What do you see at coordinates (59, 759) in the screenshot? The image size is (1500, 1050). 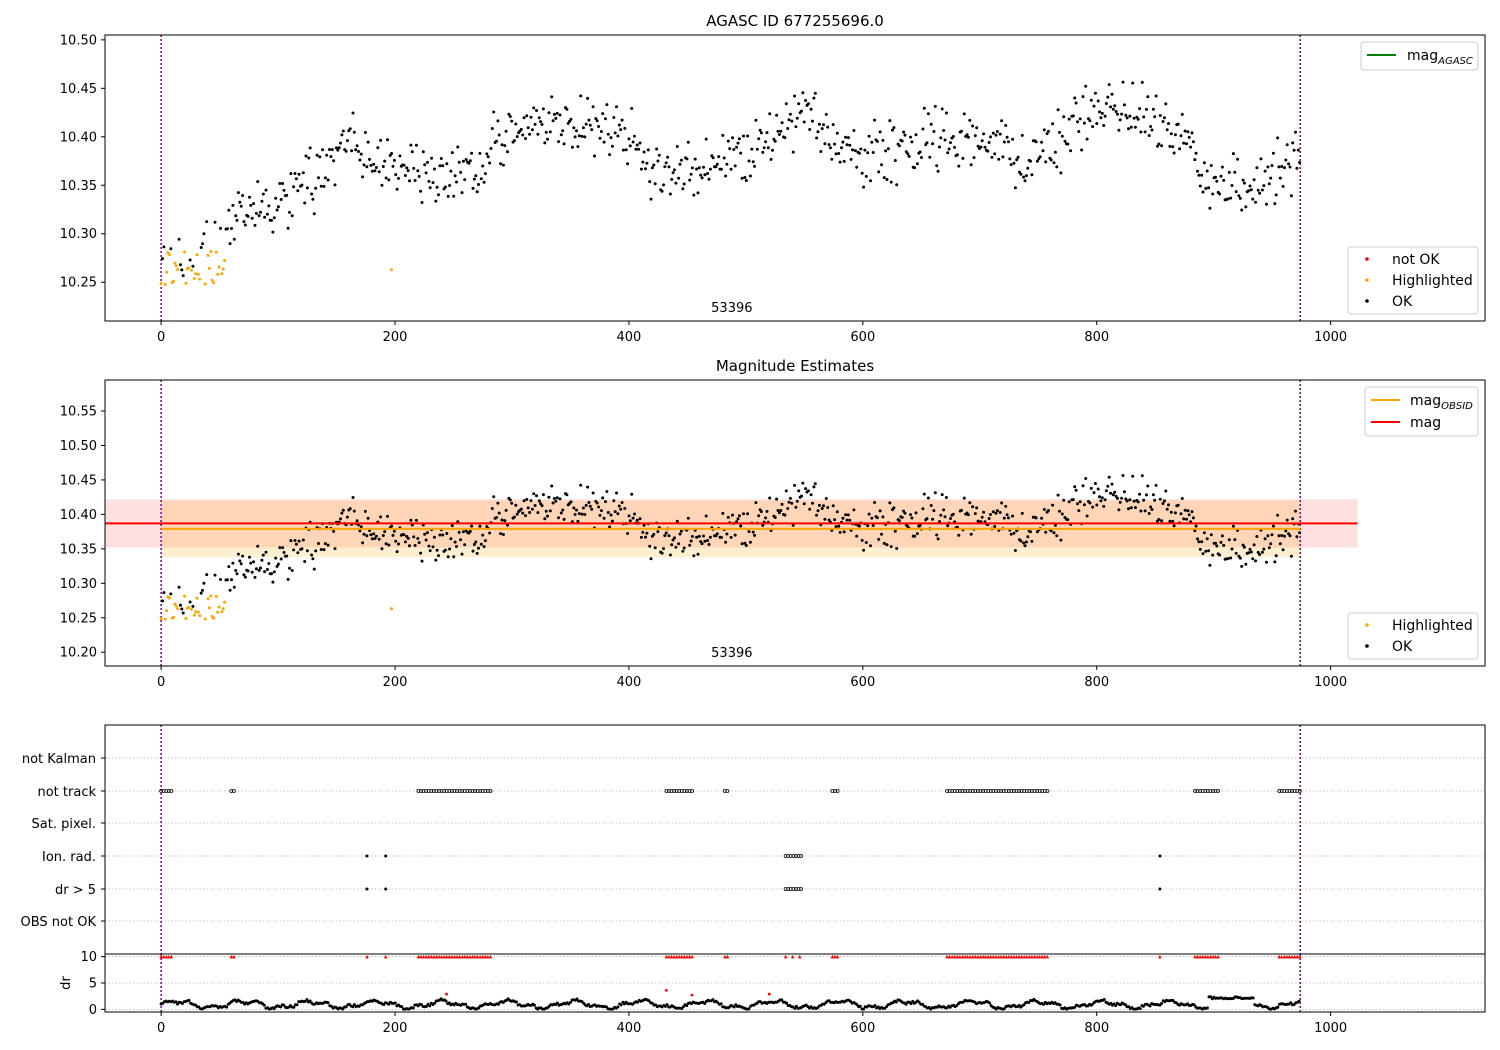 I see `flag-category-label: not Kalman` at bounding box center [59, 759].